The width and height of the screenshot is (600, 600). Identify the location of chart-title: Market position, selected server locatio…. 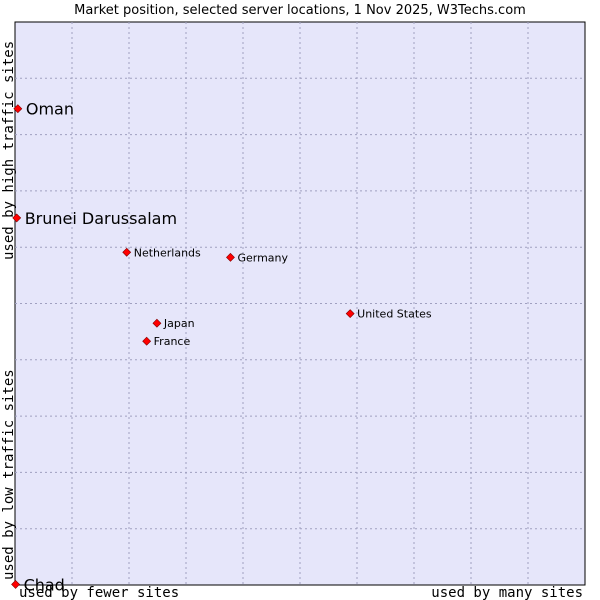
(300, 10).